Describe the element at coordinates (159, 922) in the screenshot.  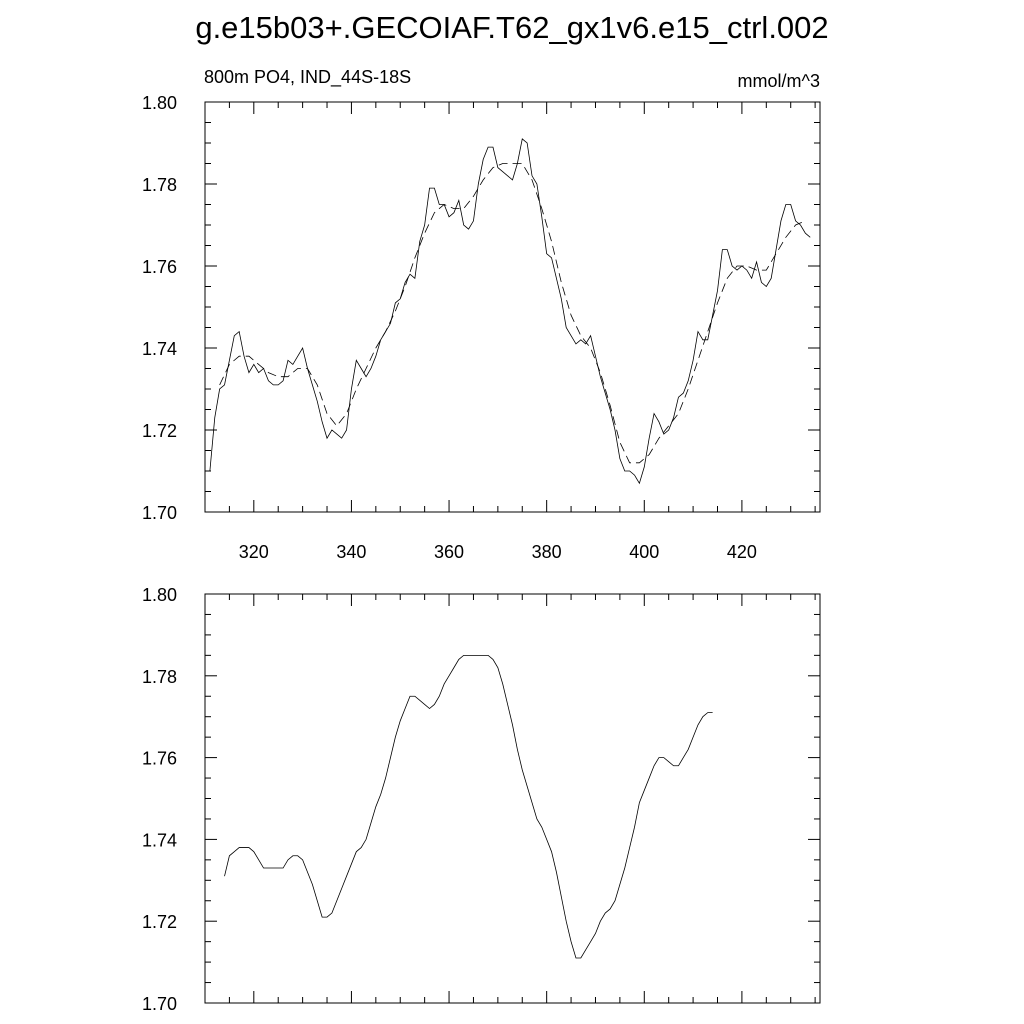
I see `bottom-ytick-label: 1.72` at that location.